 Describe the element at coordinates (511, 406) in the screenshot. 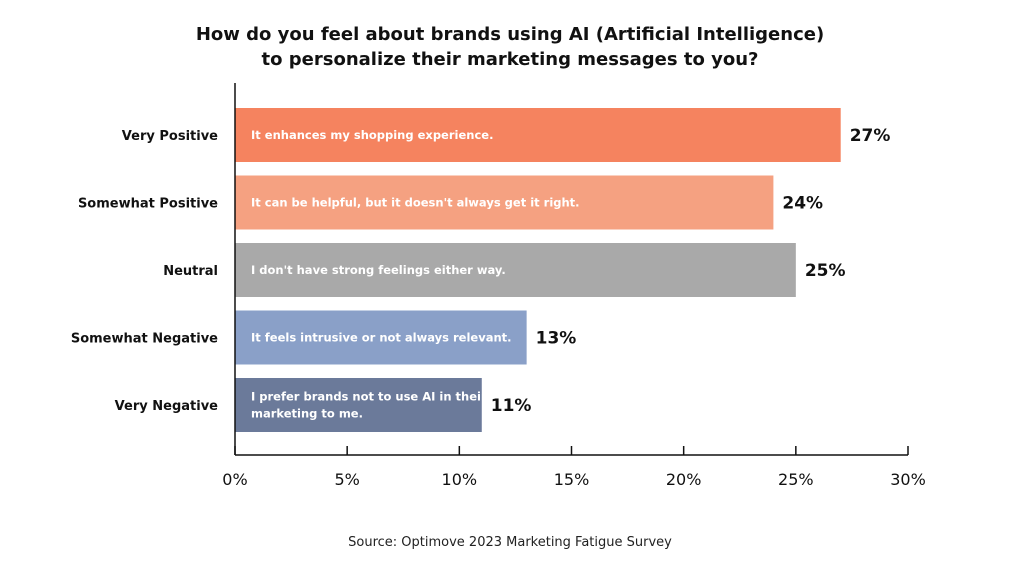

I see `value-label: 11%` at that location.